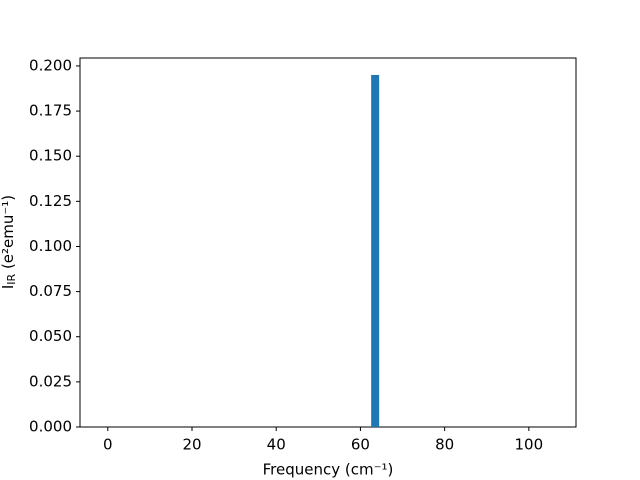 The height and width of the screenshot is (480, 640). Describe the element at coordinates (50, 246) in the screenshot. I see `y-tick-label: 0.100` at that location.